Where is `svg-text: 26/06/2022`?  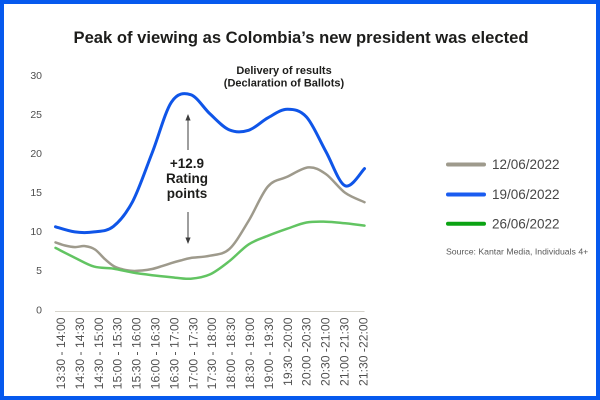
svg-text: 26/06/2022 is located at coordinates (526, 223).